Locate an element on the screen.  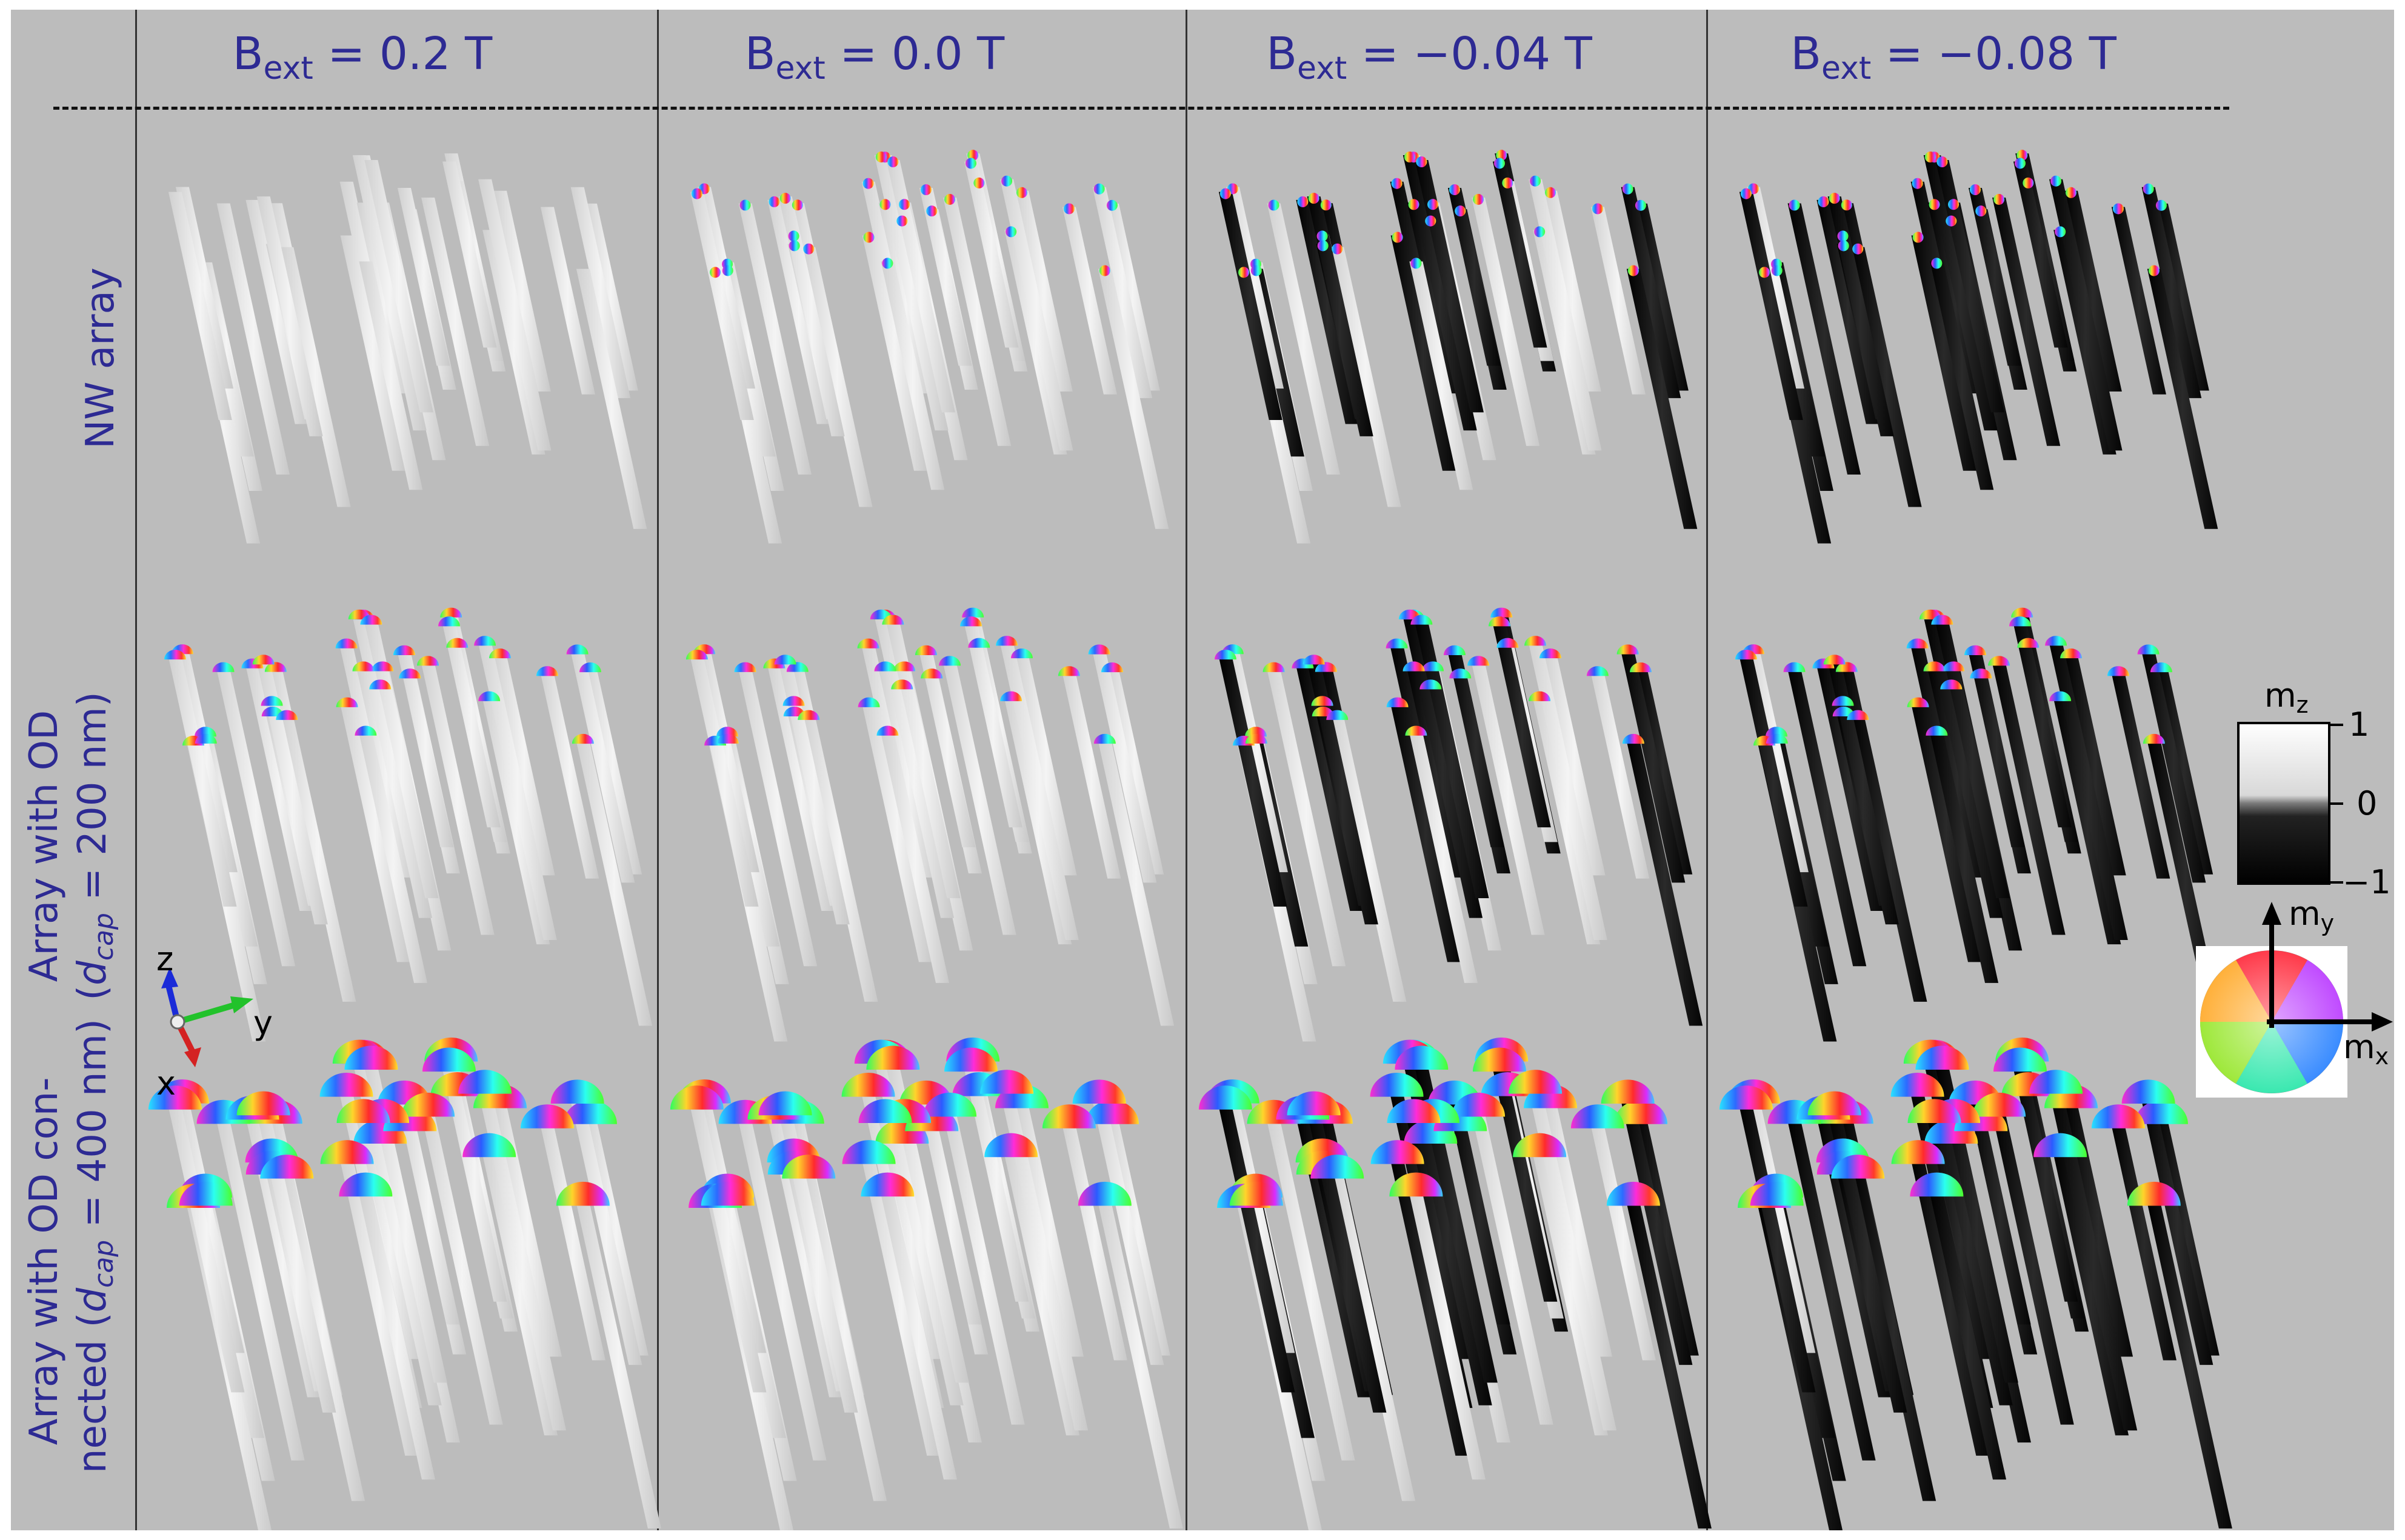
wheel-label-mx: mx is located at coordinates (2366, 1049).